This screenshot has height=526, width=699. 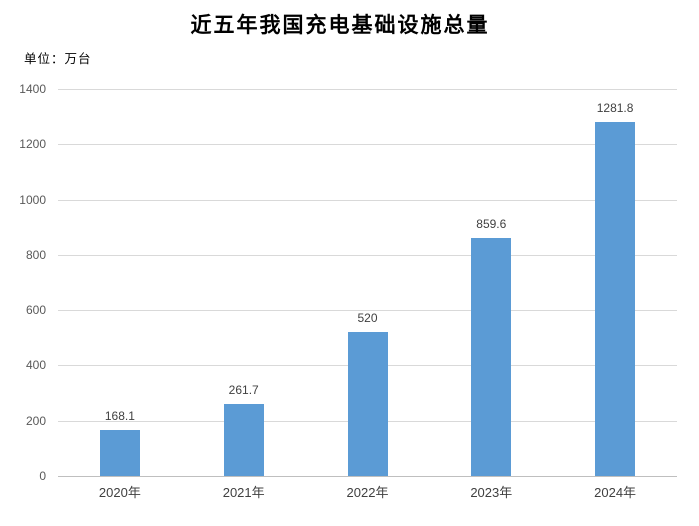 I want to click on value-label: 859.6, so click(x=491, y=224).